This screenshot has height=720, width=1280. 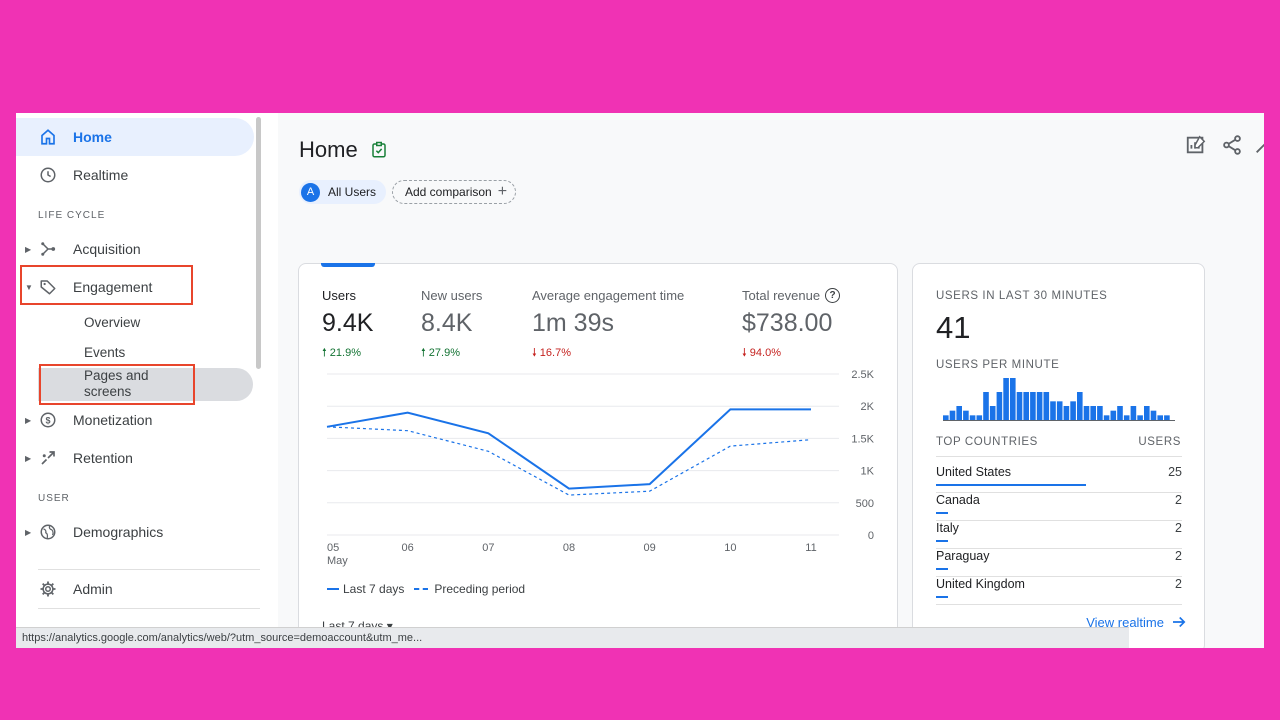 What do you see at coordinates (452, 295) in the screenshot?
I see `metric-label: New users` at bounding box center [452, 295].